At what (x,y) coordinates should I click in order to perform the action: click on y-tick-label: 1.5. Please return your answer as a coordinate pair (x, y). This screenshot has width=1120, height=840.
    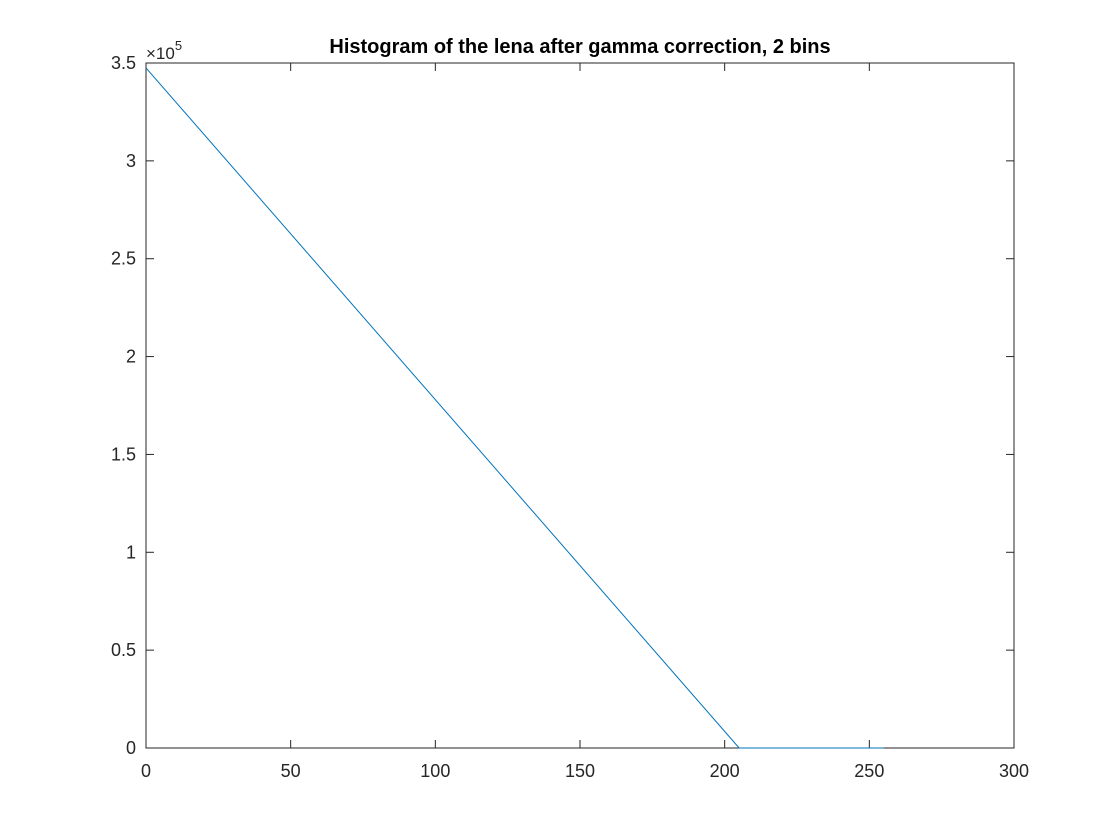
    Looking at the image, I should click on (123, 454).